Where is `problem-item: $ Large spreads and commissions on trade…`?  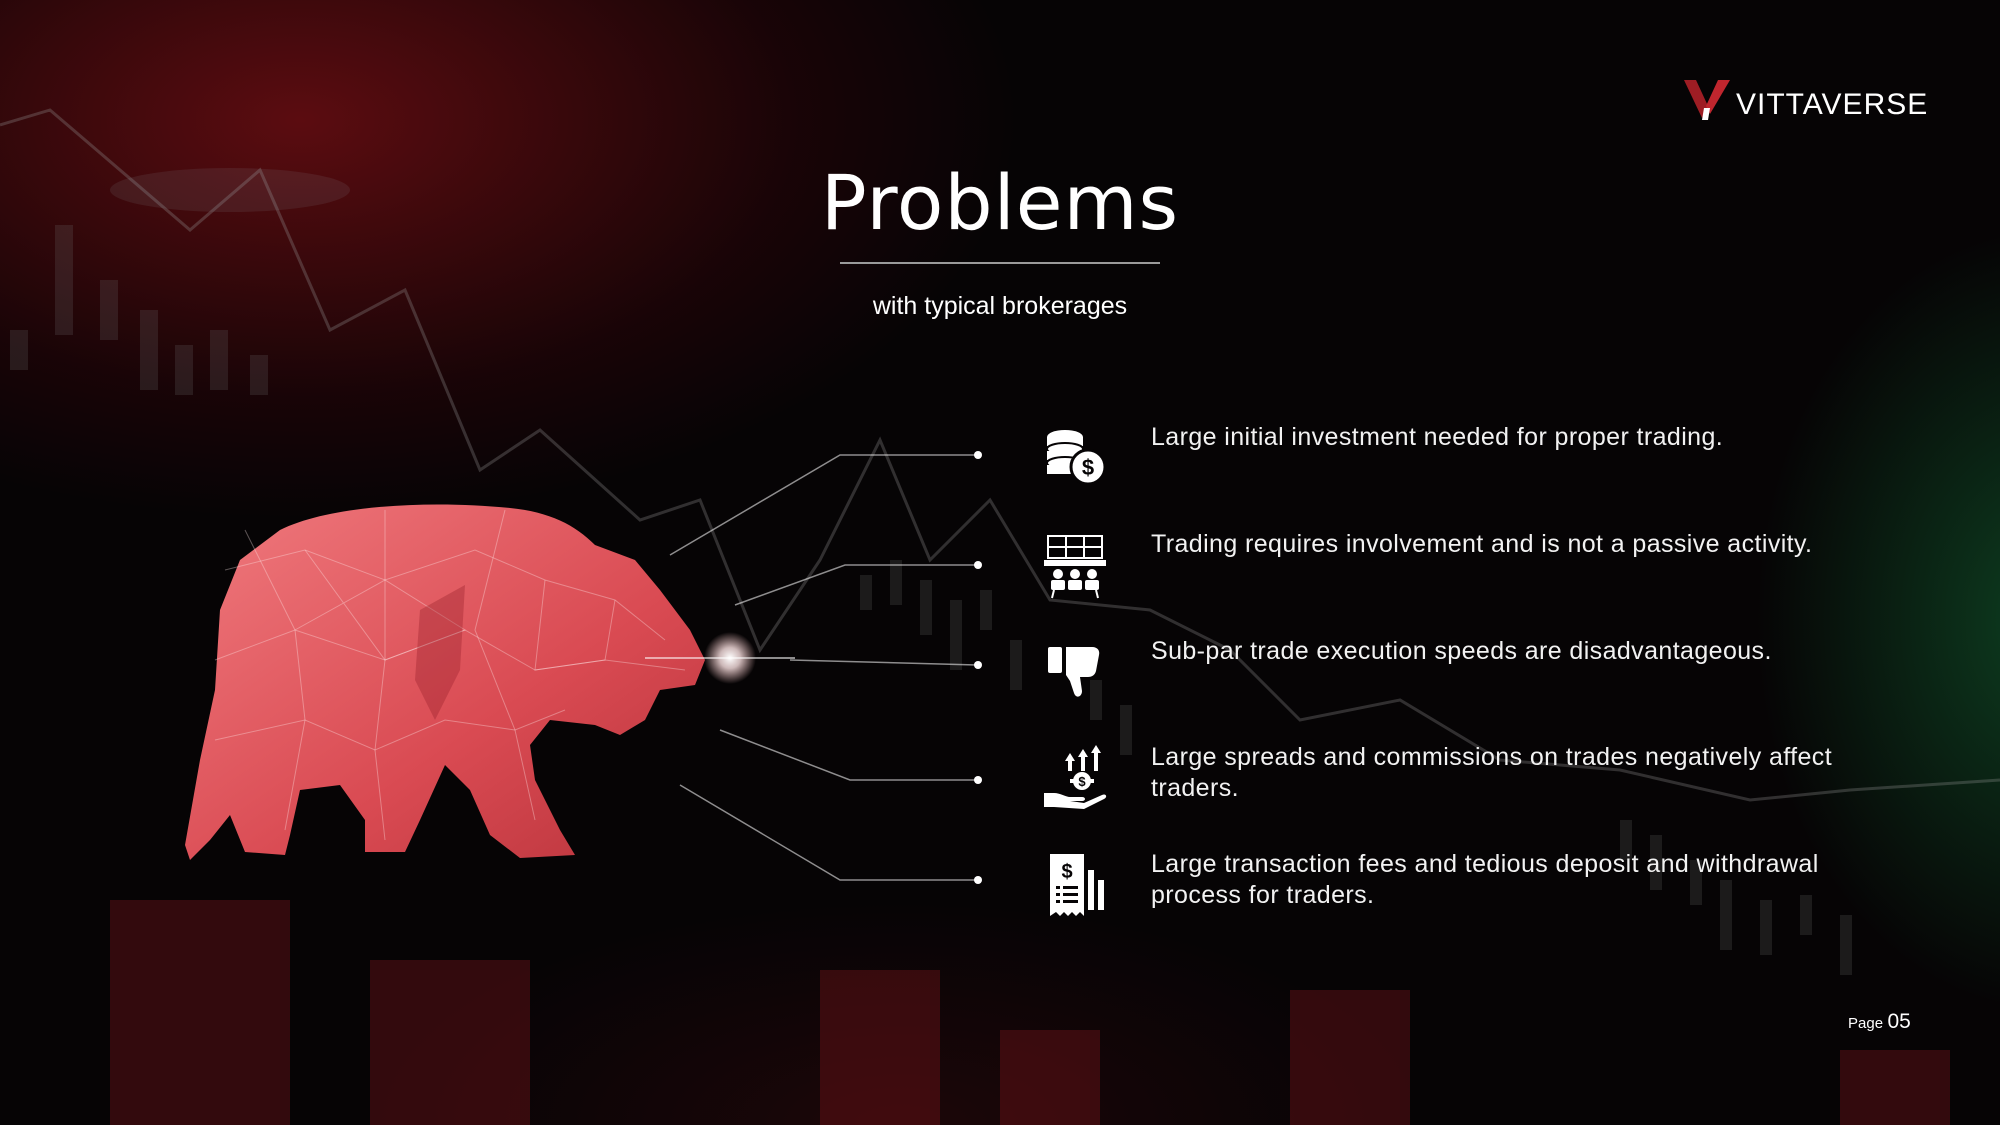
problem-item: $ Large spreads and commissions on trade… is located at coordinates (1460, 778).